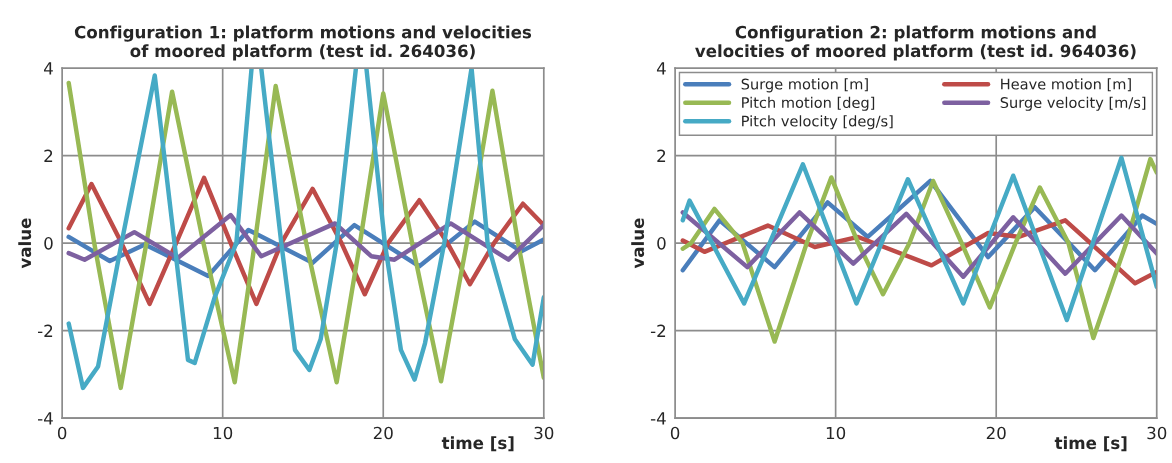 The image size is (1172, 463). What do you see at coordinates (1073, 103) in the screenshot?
I see `legend-label: Surge velocity [m/s]` at bounding box center [1073, 103].